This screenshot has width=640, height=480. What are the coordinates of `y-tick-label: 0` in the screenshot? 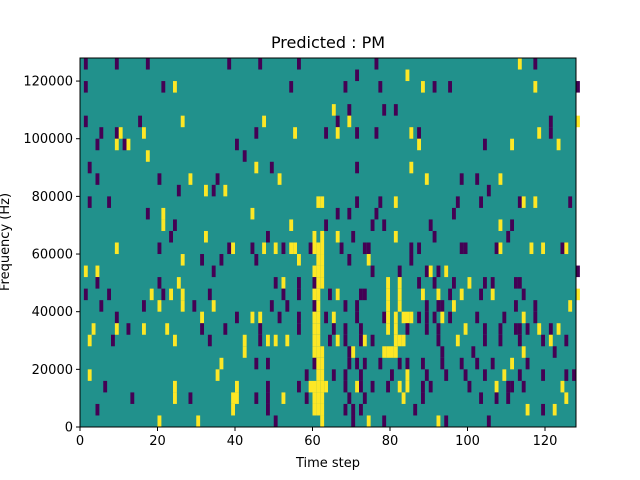 It's located at (69, 428).